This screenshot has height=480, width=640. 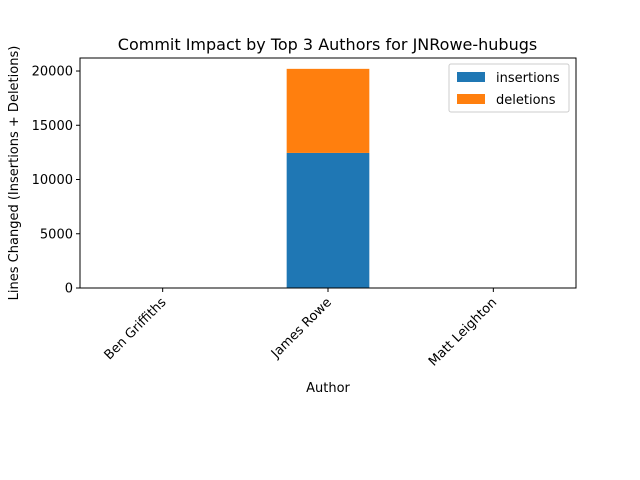 What do you see at coordinates (136, 329) in the screenshot?
I see `x-tick-label: Ben Griffiths` at bounding box center [136, 329].